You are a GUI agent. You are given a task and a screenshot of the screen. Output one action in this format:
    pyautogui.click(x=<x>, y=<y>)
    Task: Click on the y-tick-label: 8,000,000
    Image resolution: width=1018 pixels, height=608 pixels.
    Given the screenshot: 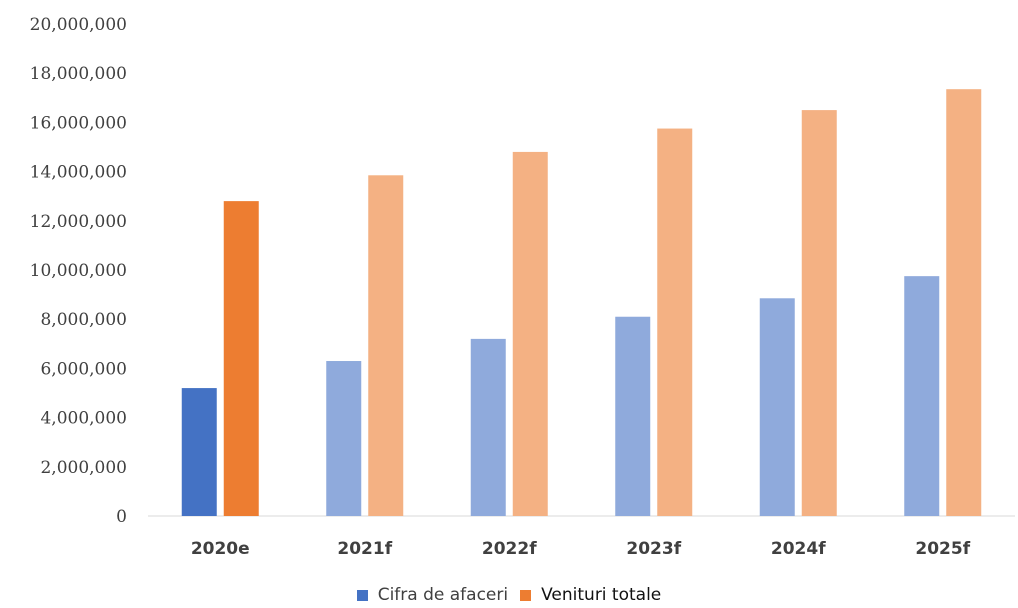 What is the action you would take?
    pyautogui.click(x=83, y=320)
    